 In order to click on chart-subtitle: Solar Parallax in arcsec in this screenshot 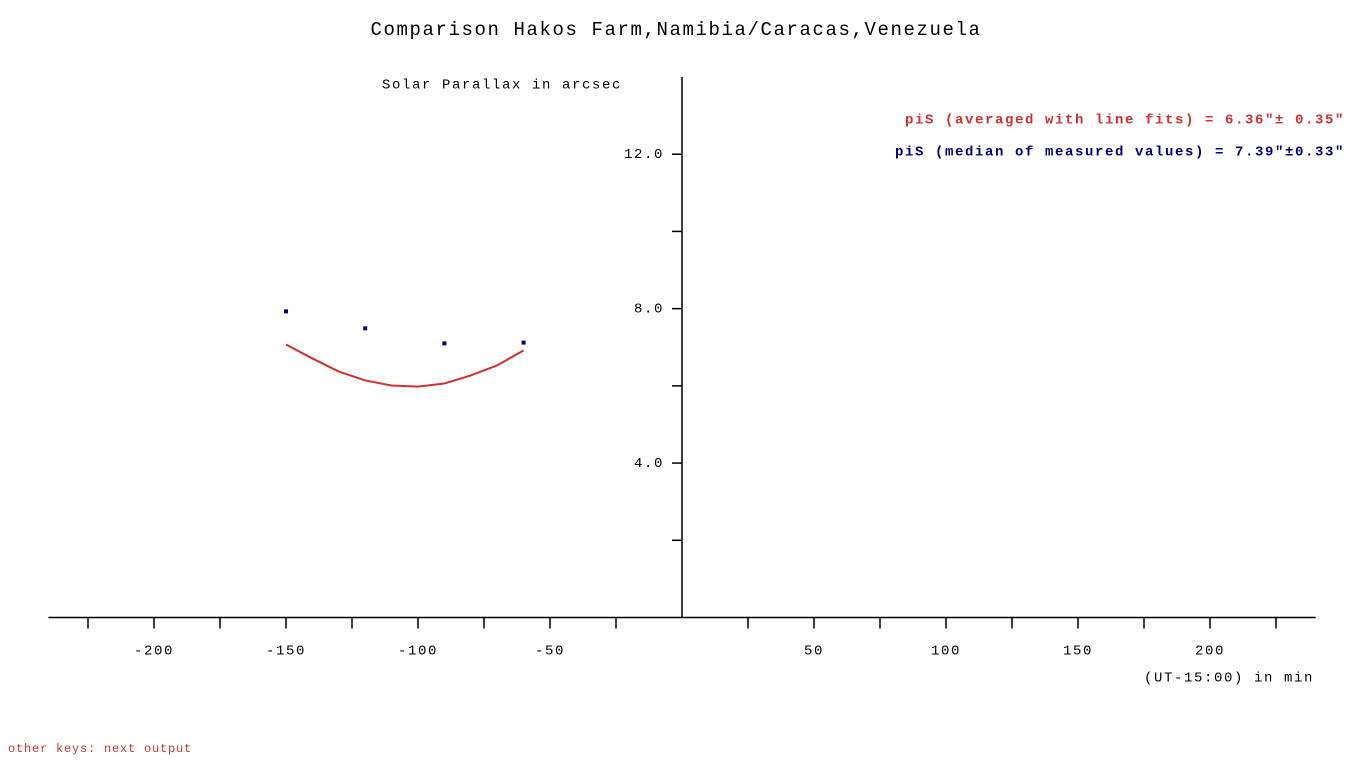, I will do `click(502, 86)`.